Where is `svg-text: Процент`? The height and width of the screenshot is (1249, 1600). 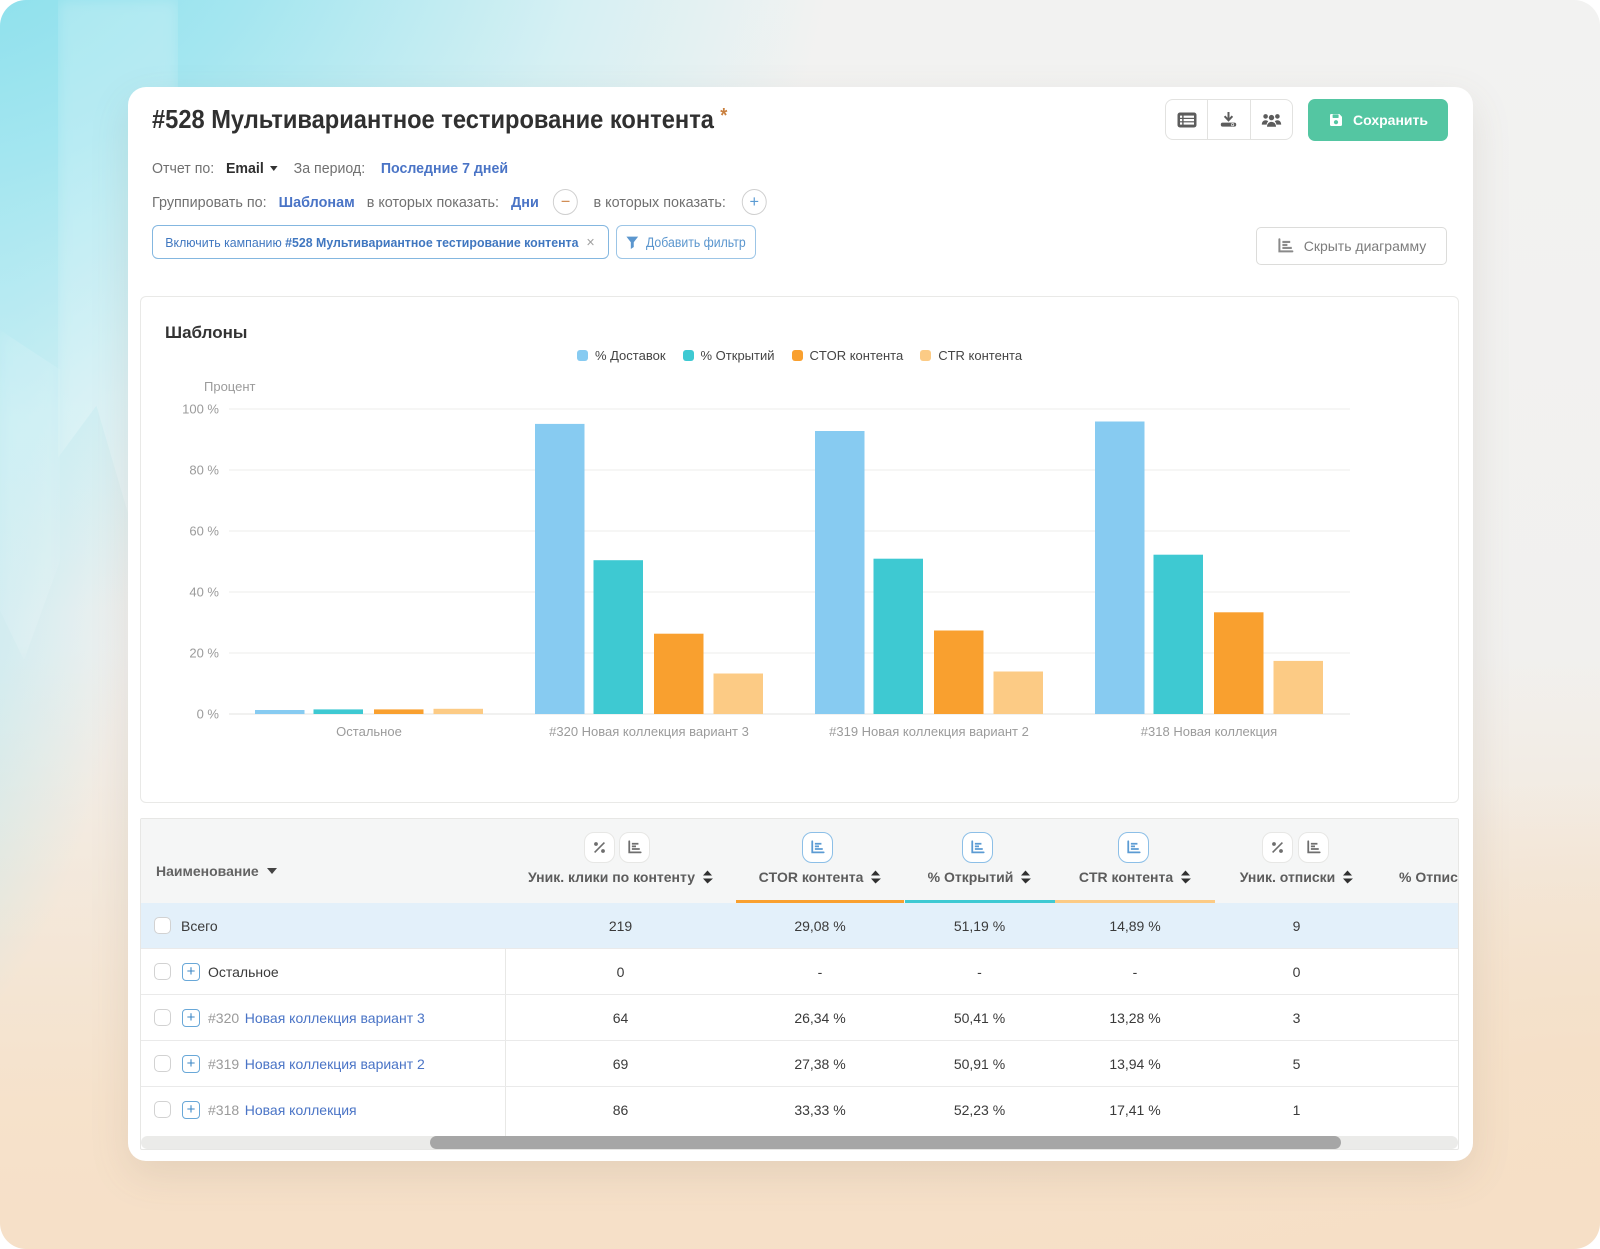
svg-text: Процент is located at coordinates (230, 386).